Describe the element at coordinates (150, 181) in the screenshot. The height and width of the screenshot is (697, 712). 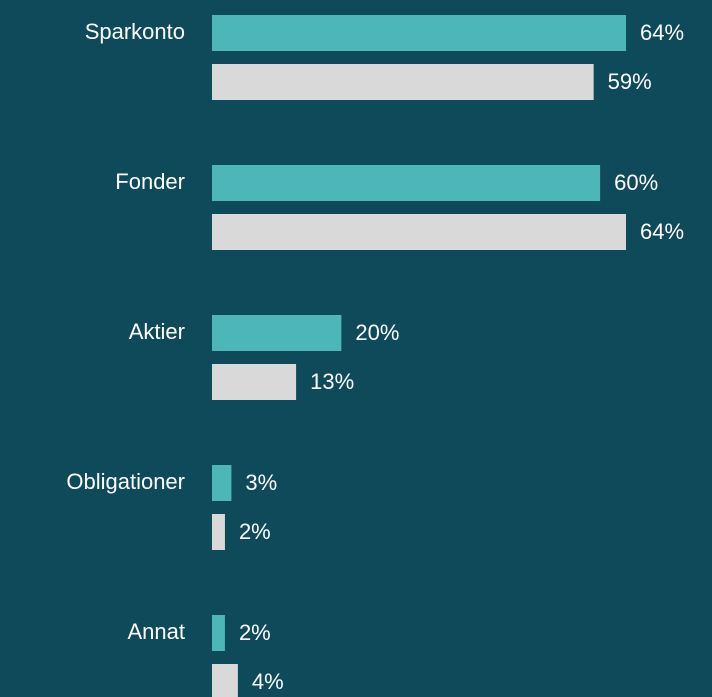
I see `category-label: Fonder` at that location.